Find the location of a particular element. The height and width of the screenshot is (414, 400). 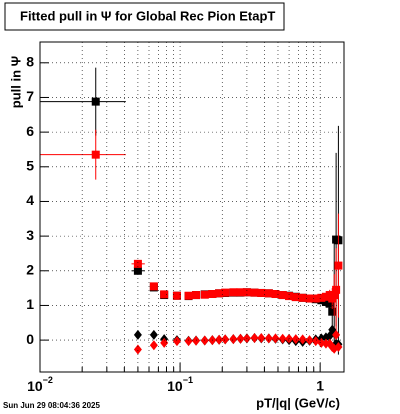

x-axis-label: pT/|q| (GeV/c) is located at coordinates (298, 402).